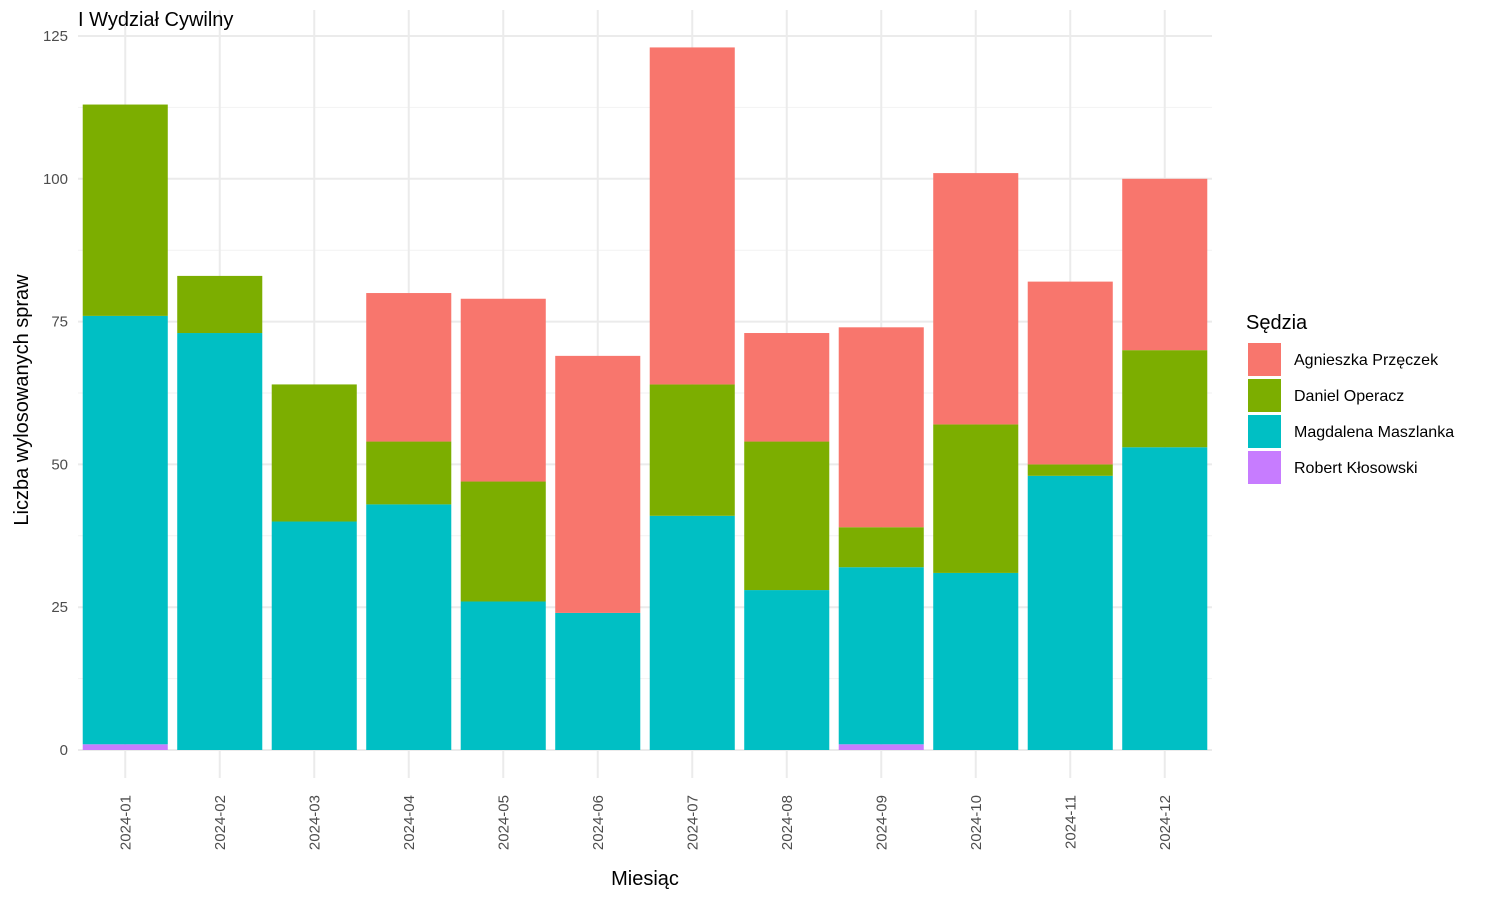 The height and width of the screenshot is (905, 1500). Describe the element at coordinates (881, 822) in the screenshot. I see `x-tick-label: 2024-09` at that location.